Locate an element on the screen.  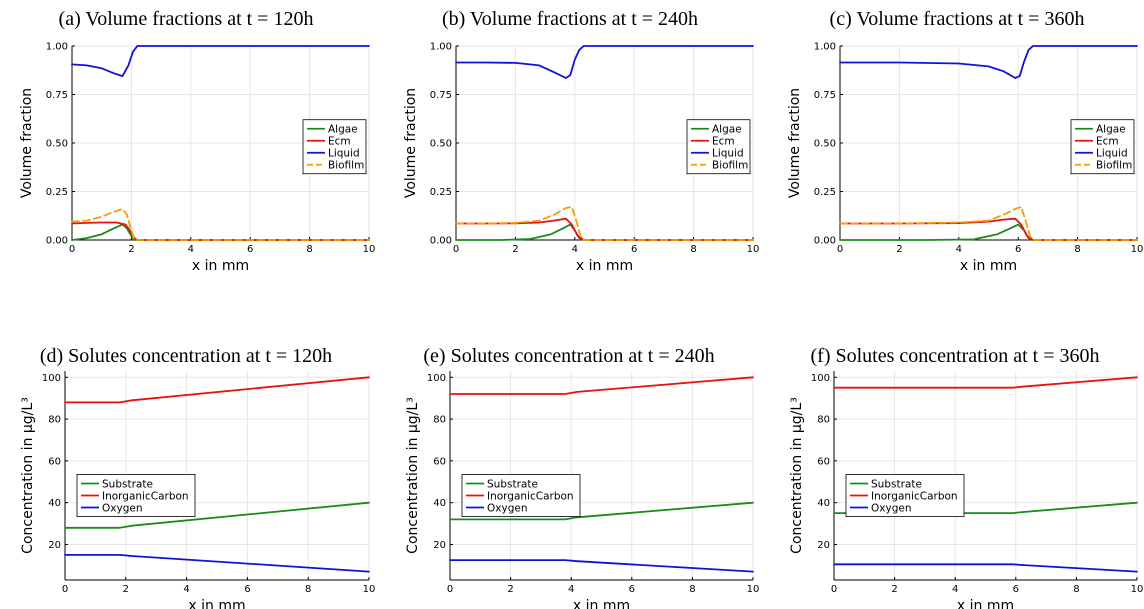
series-line-oxygen is located at coordinates (601, 566).